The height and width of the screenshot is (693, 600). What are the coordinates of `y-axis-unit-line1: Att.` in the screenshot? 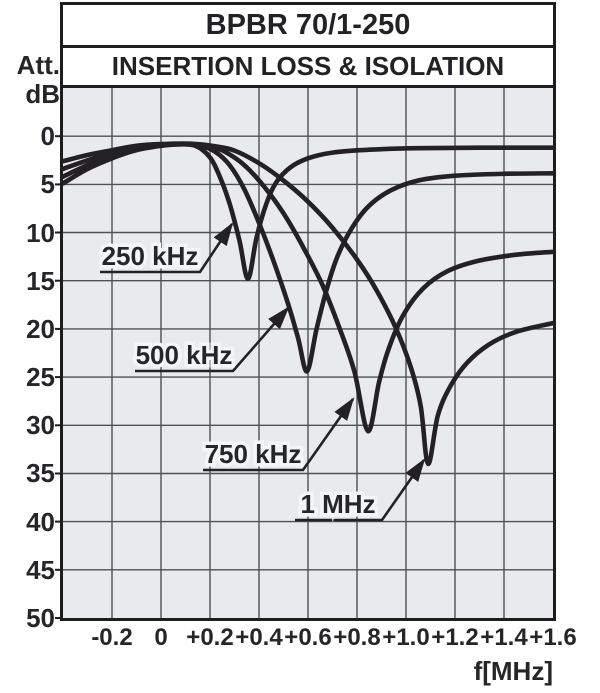 It's located at (38, 65).